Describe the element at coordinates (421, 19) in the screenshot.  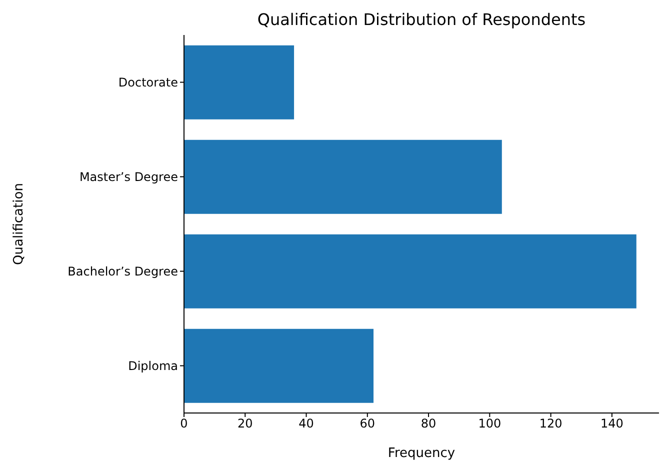
I see `chart-title: Qualification Distribution of Respondents` at that location.